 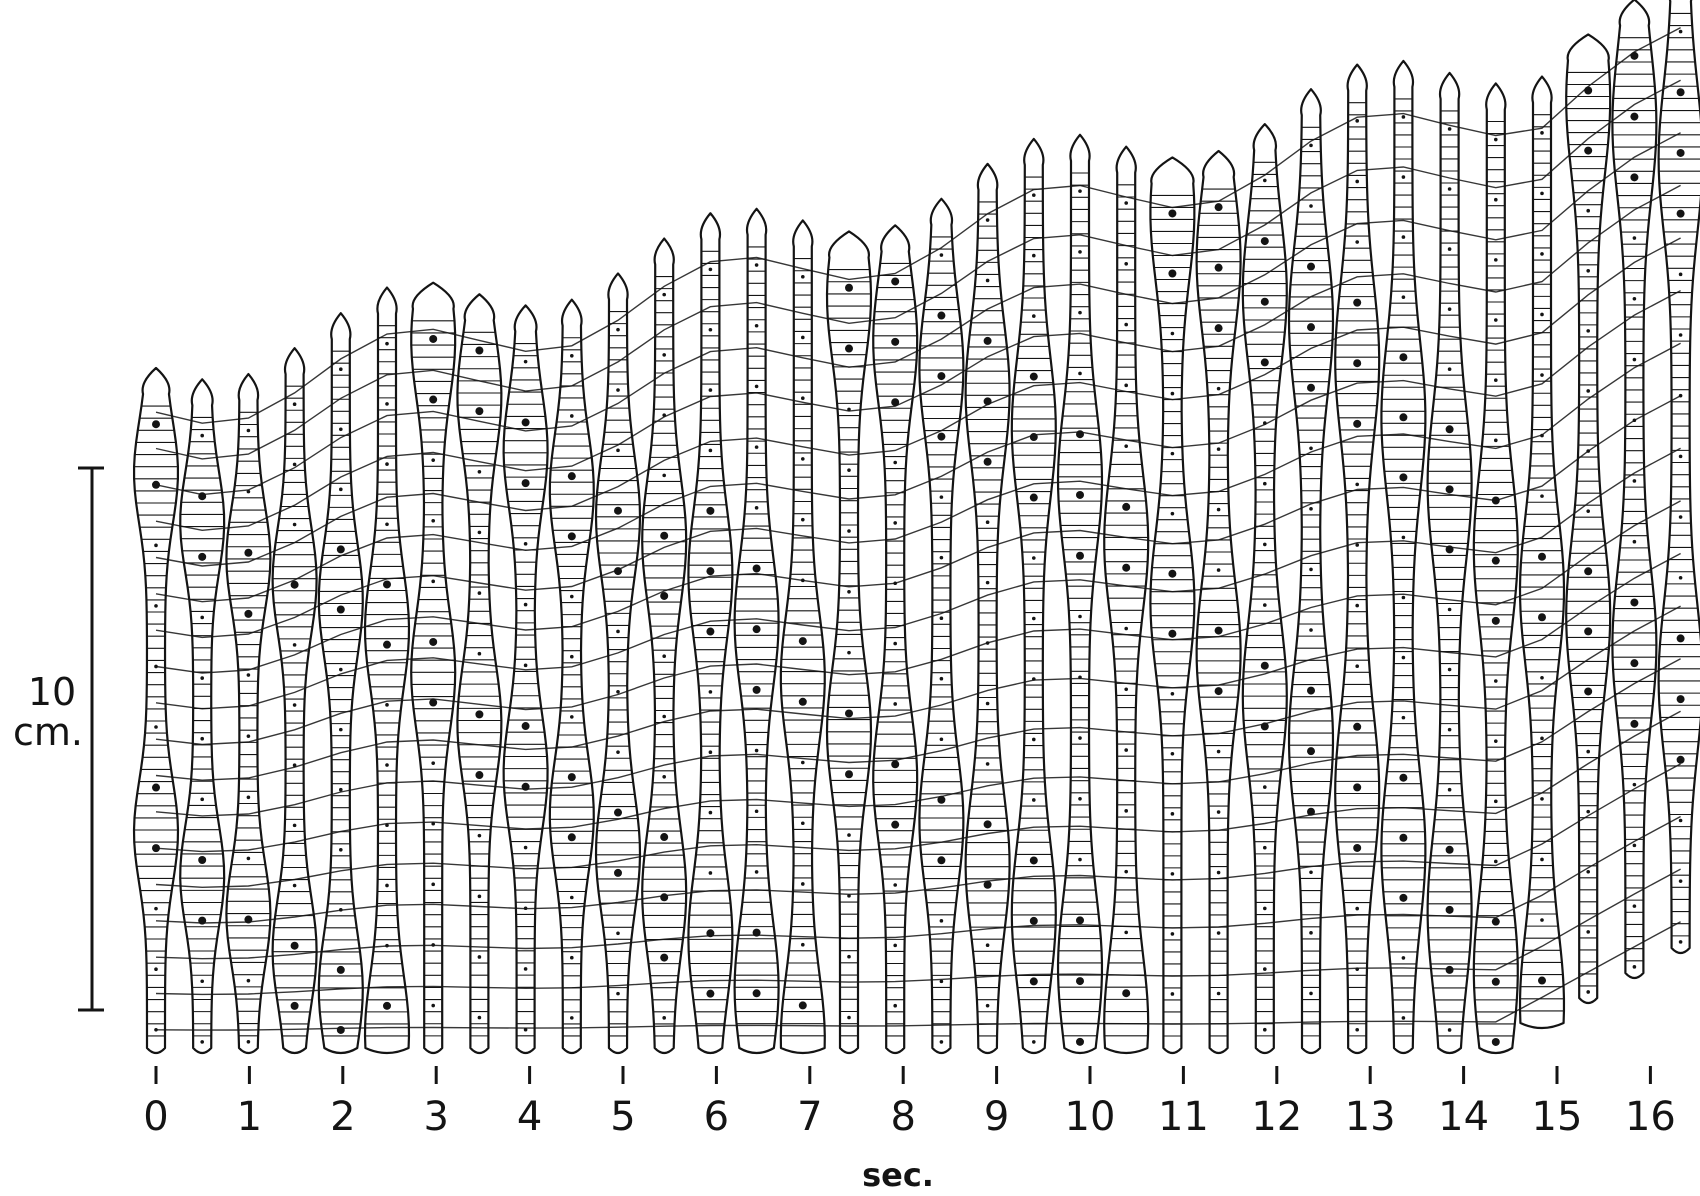 What do you see at coordinates (342, 1117) in the screenshot?
I see `x-tick-label: 2` at bounding box center [342, 1117].